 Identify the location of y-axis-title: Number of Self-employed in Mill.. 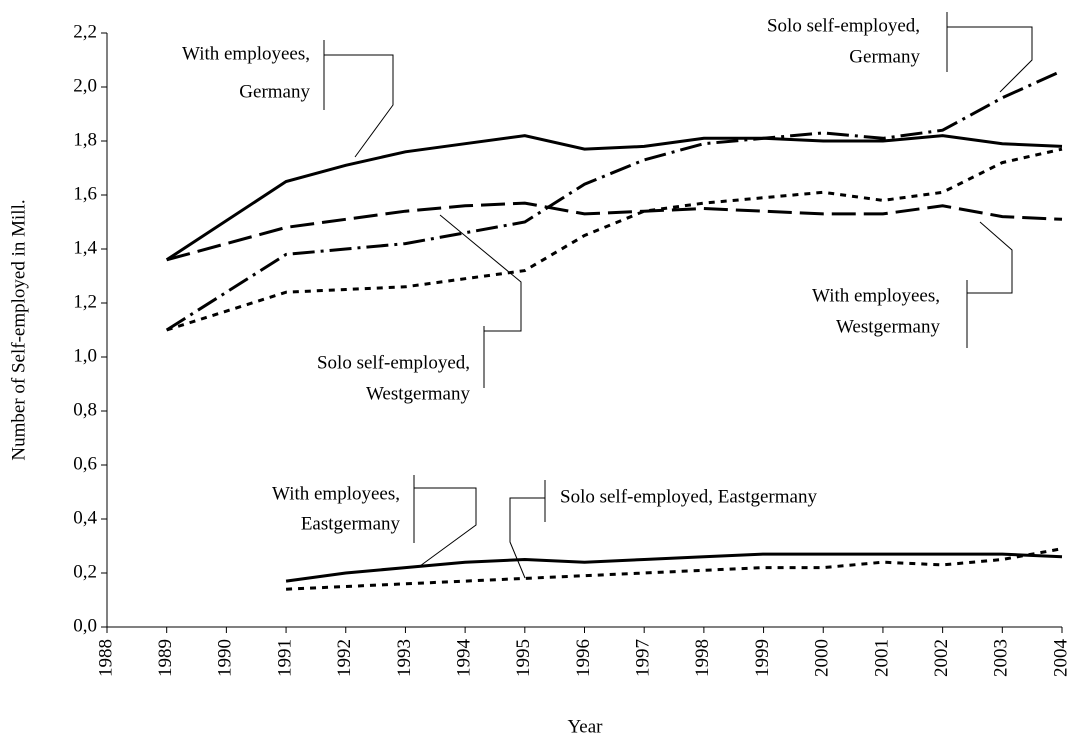
(18, 329).